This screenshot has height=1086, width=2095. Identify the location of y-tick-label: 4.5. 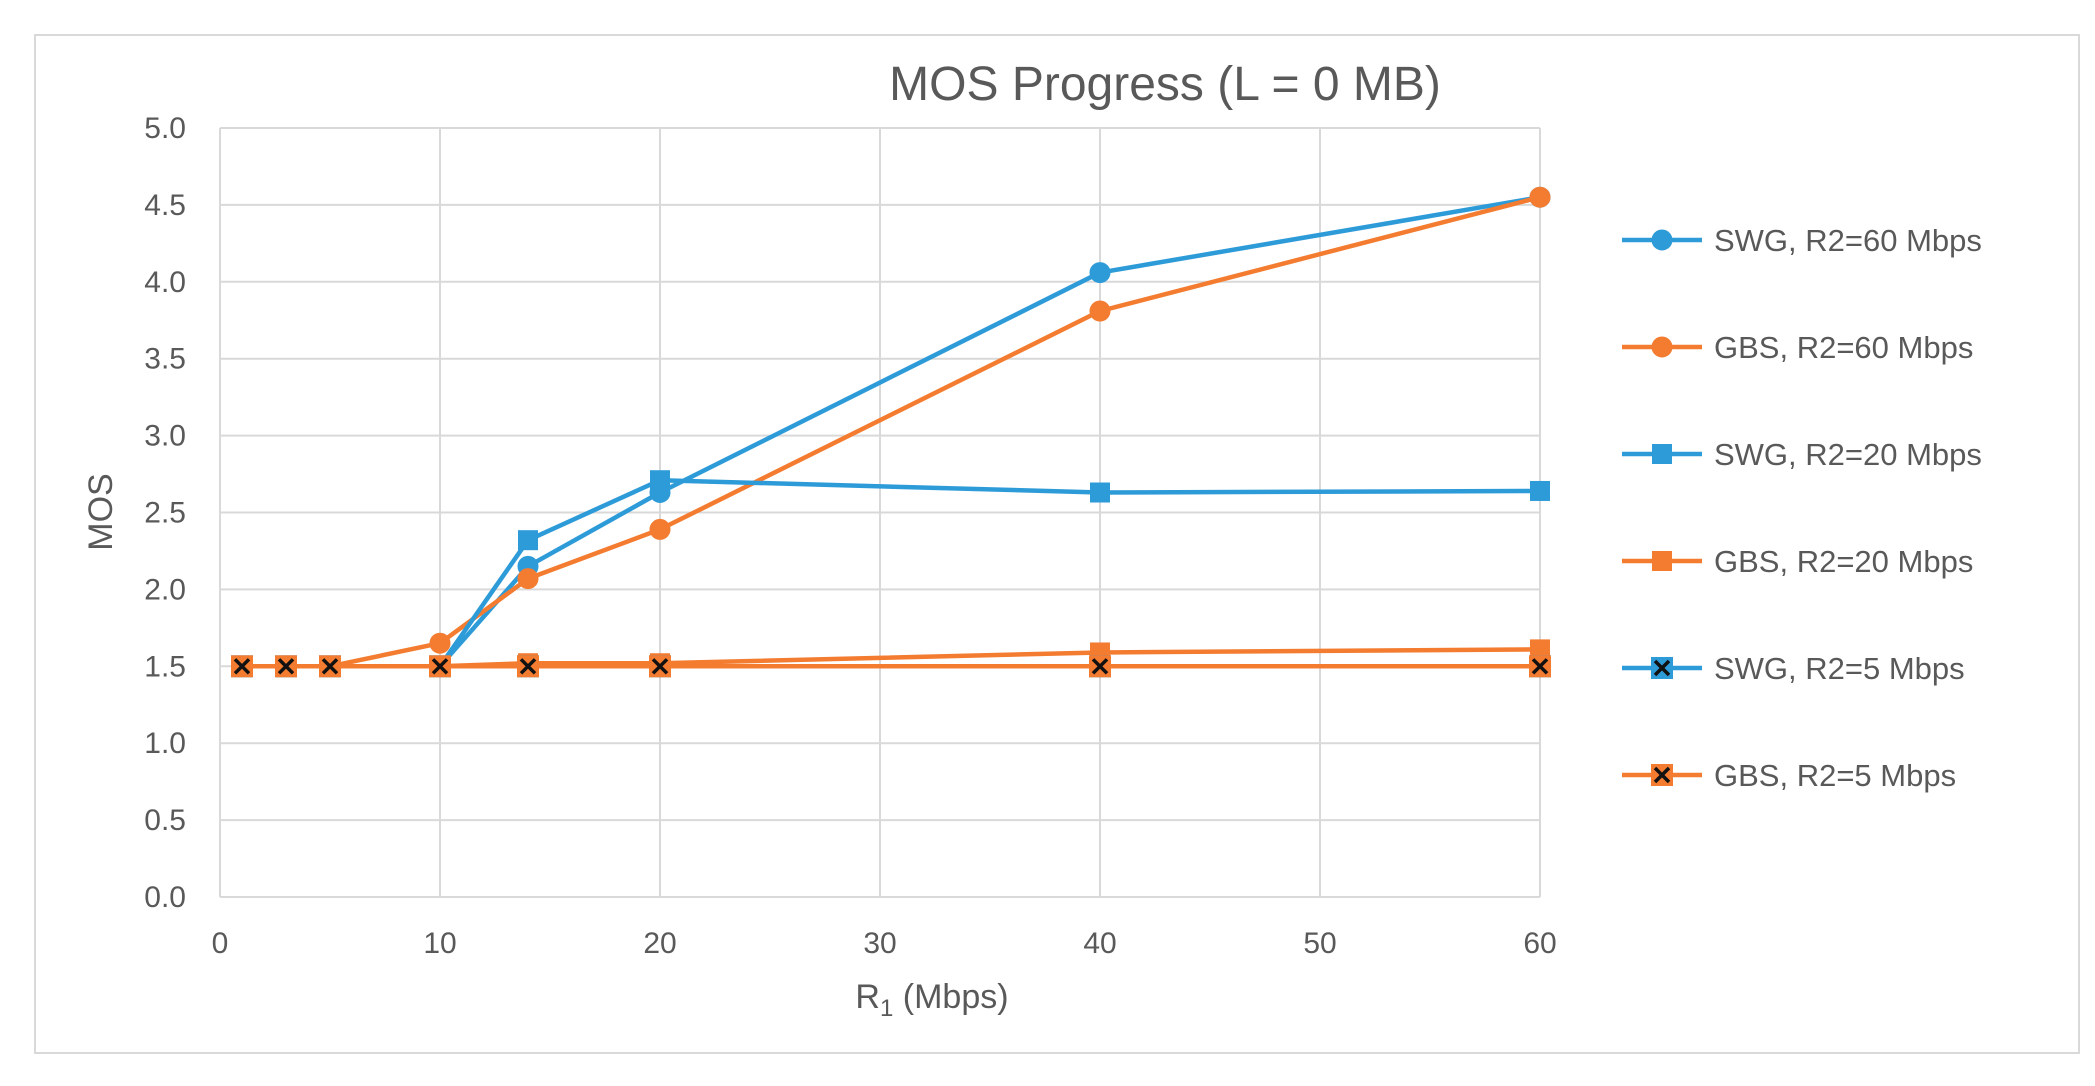
(165, 205).